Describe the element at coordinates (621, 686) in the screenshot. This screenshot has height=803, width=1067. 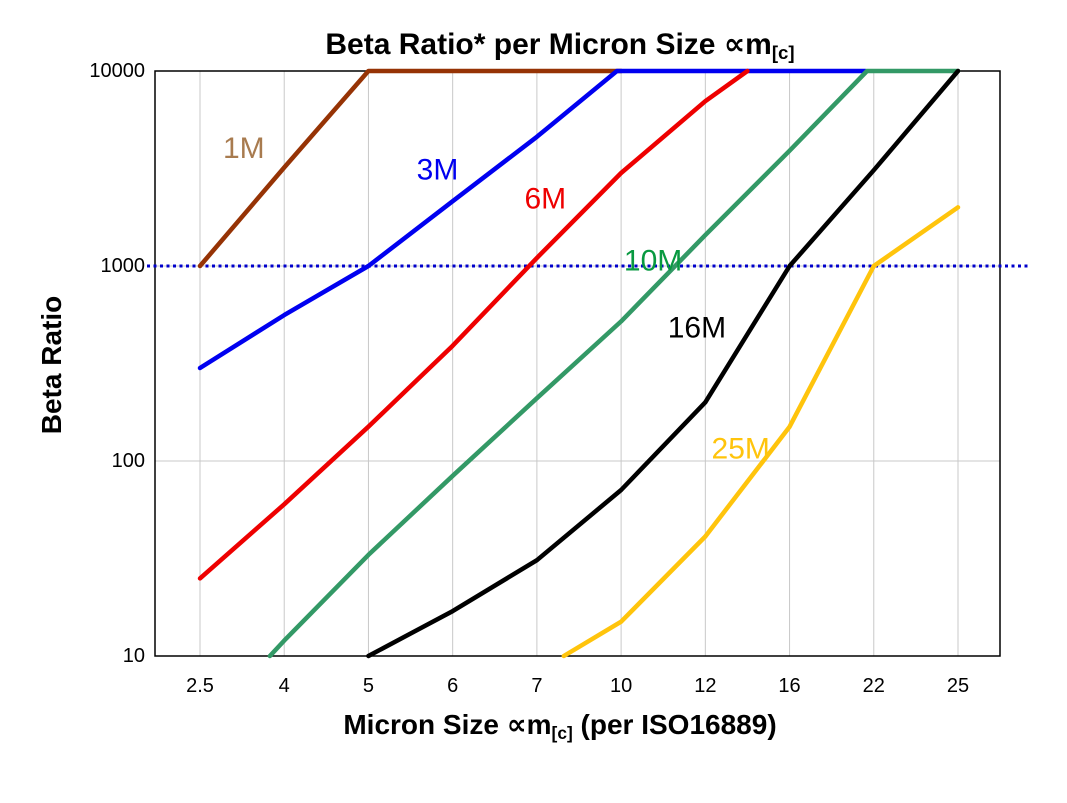
I see `x-tick-label: 10` at that location.